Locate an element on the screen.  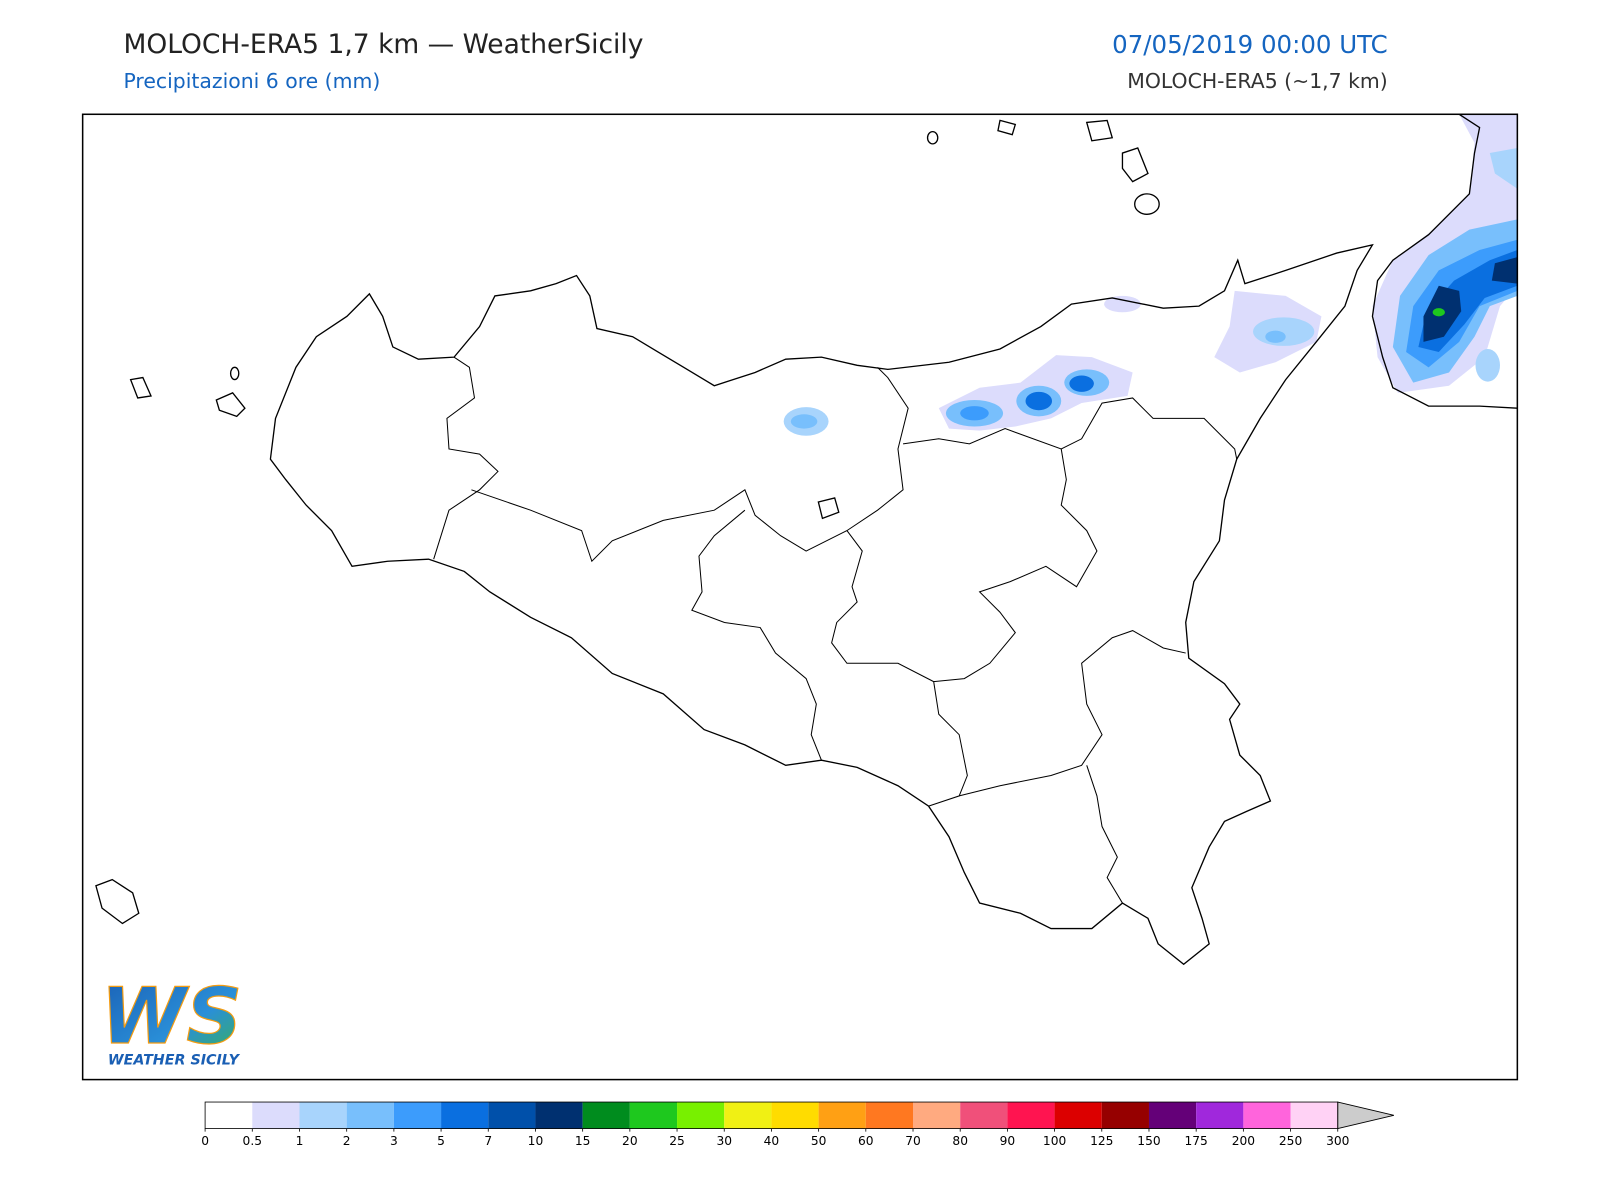
colorbar-tick-label: 30 is located at coordinates (724, 1141).